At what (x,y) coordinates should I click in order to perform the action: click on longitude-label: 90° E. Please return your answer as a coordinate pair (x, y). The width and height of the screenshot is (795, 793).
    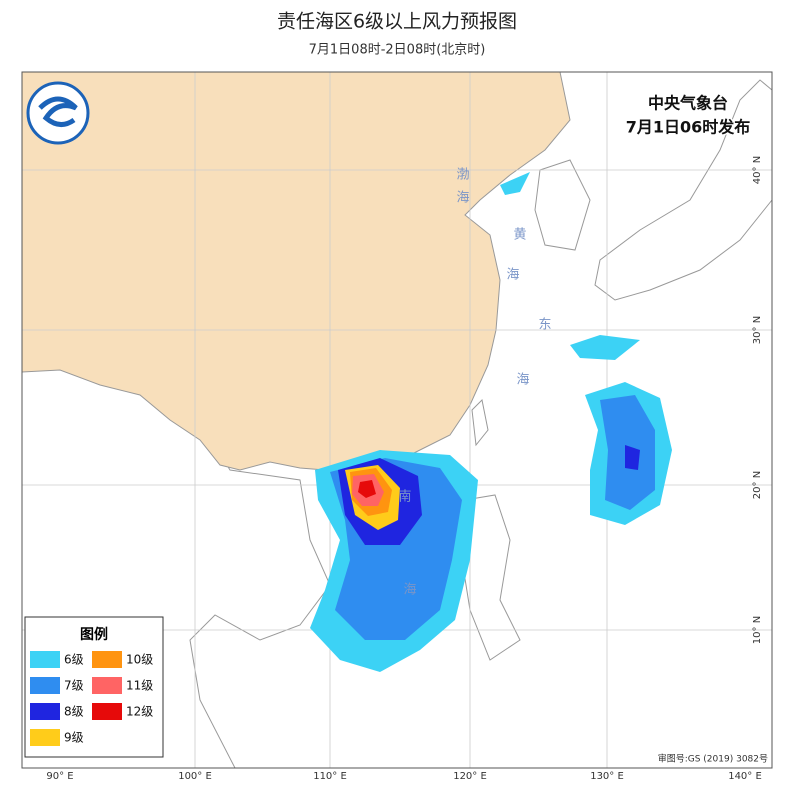
    Looking at the image, I should click on (59, 776).